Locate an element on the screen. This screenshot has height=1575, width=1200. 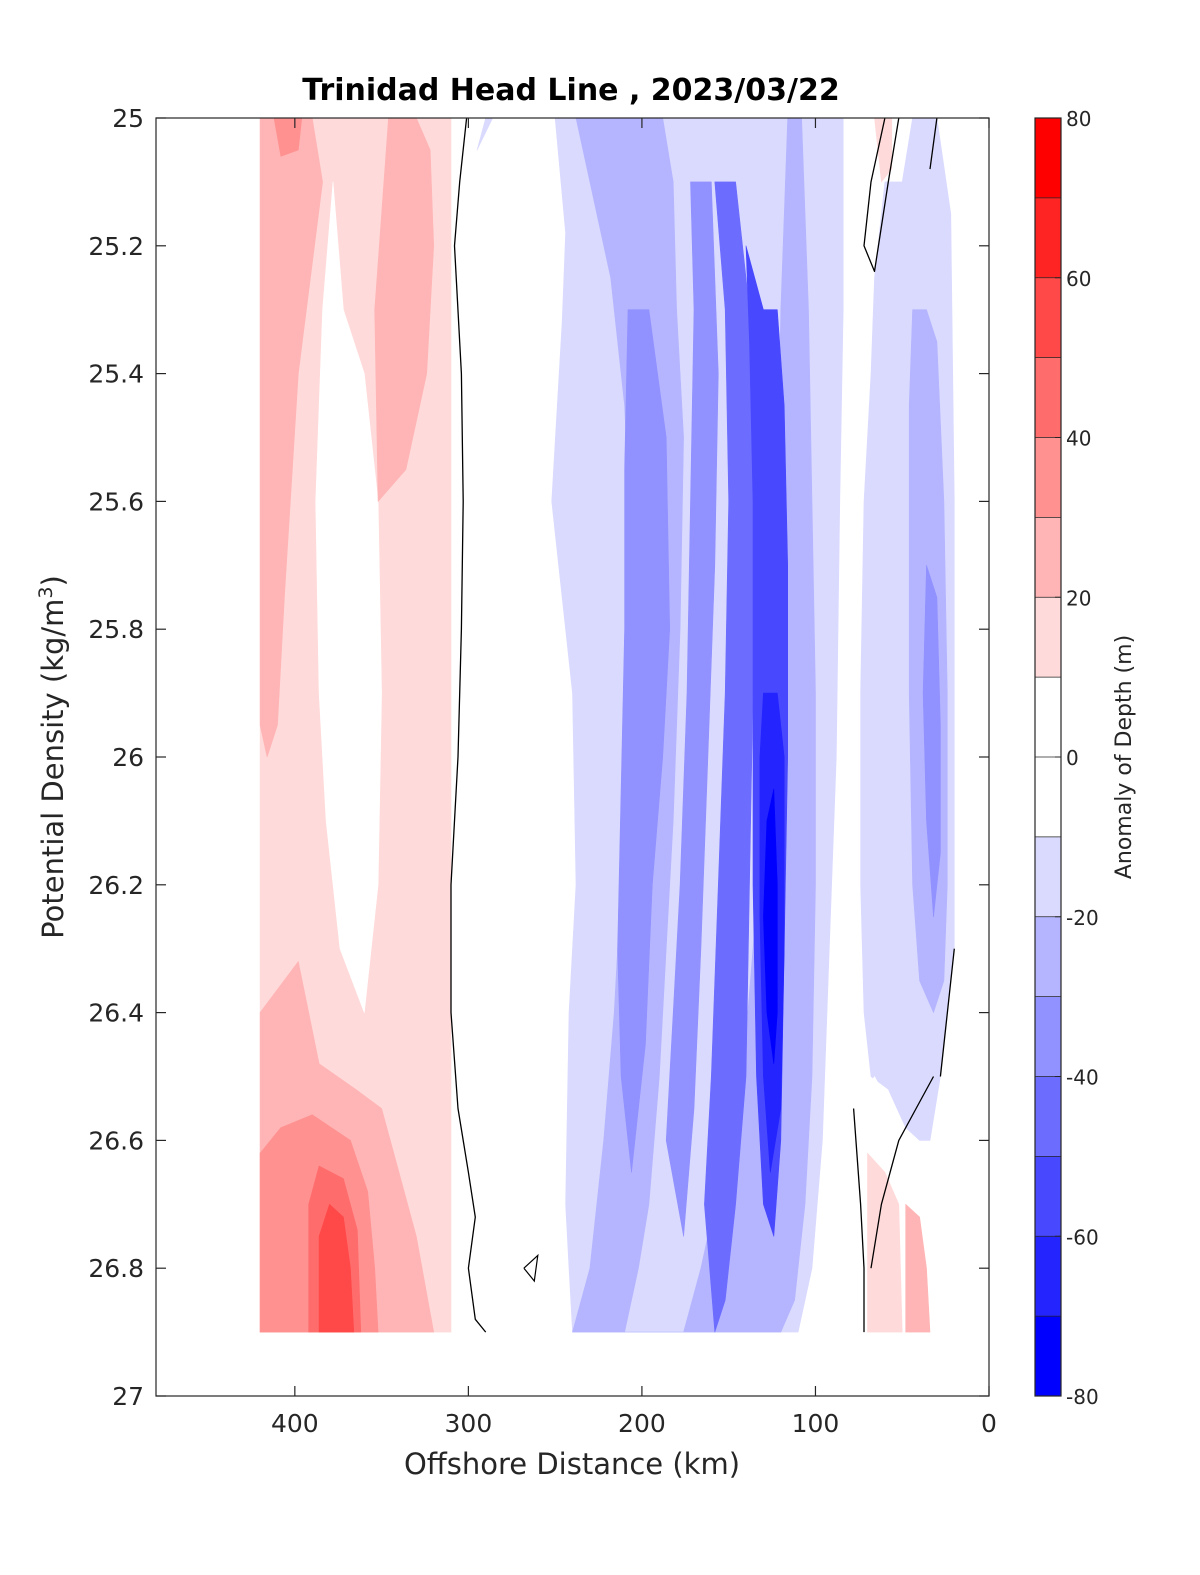
y-tick-label-25.4: 25.4 is located at coordinates (116, 374).